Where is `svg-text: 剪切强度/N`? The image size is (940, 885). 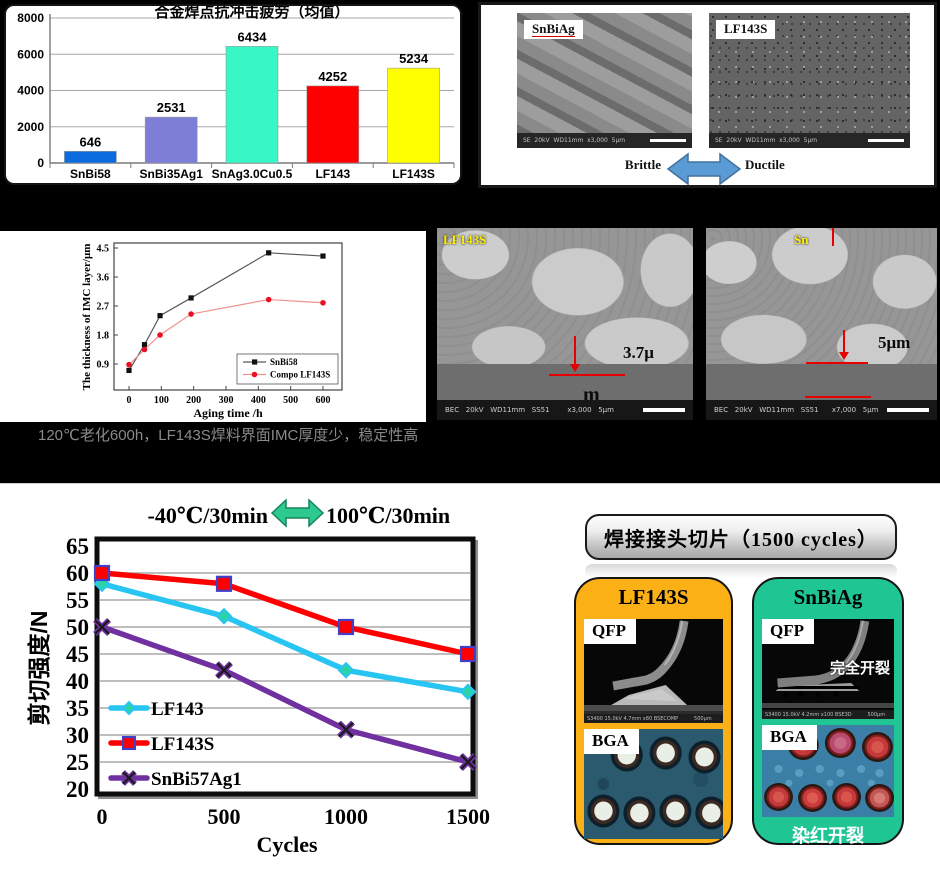 svg-text: 剪切强度/N is located at coordinates (39, 668).